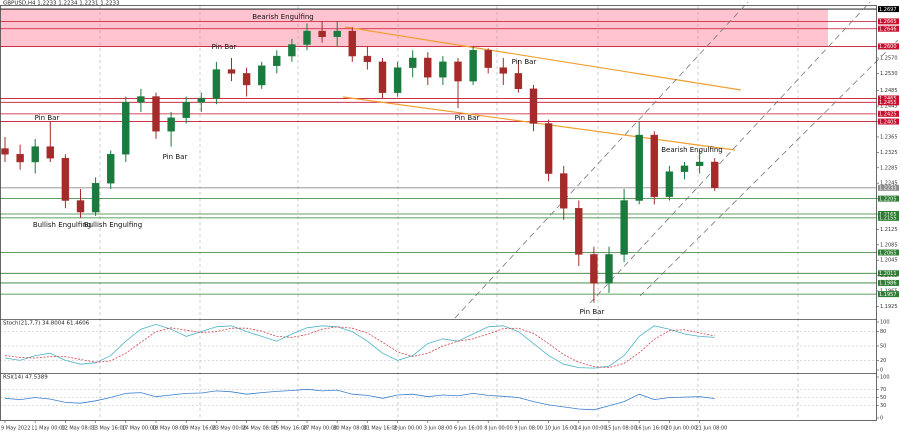 This screenshot has height=433, width=900. Describe the element at coordinates (61, 4) in the screenshot. I see `symbol-header: GBPUSD,H4 1.2233 1.2234 1.2231 1.2233` at that location.